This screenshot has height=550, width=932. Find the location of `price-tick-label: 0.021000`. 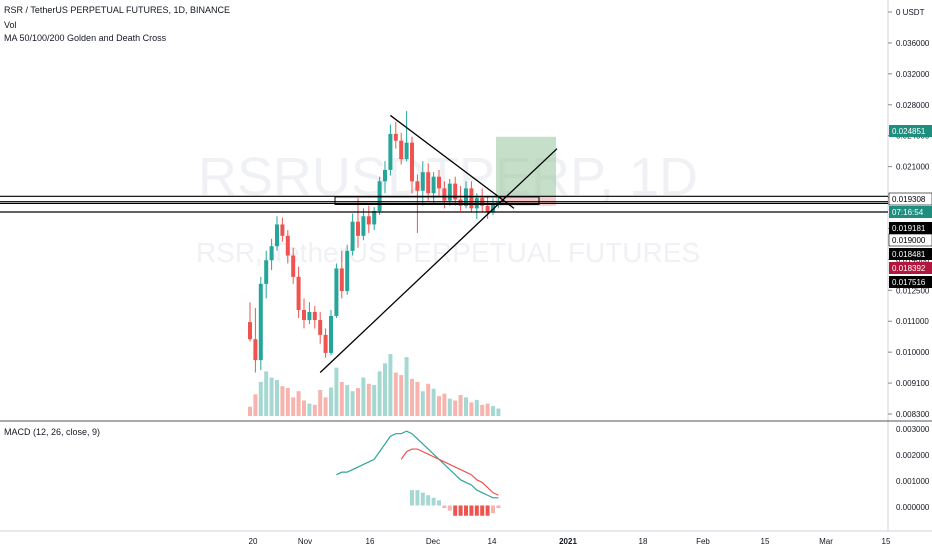

price-tick-label: 0.021000 is located at coordinates (913, 167).